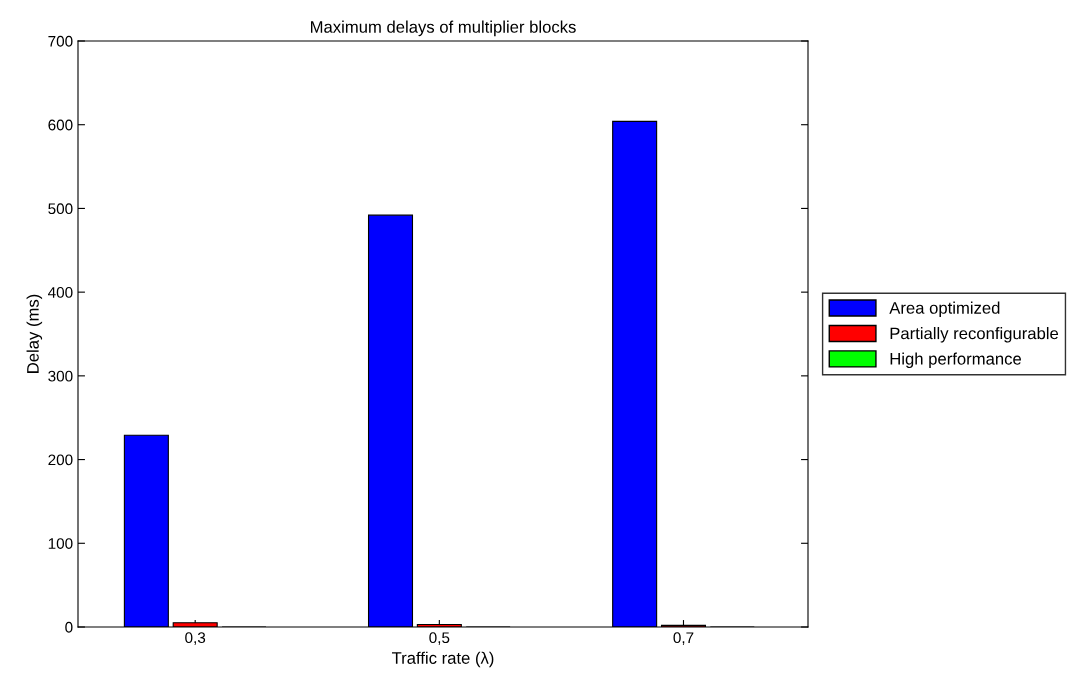  I want to click on y-tick-label: 700, so click(60, 41).